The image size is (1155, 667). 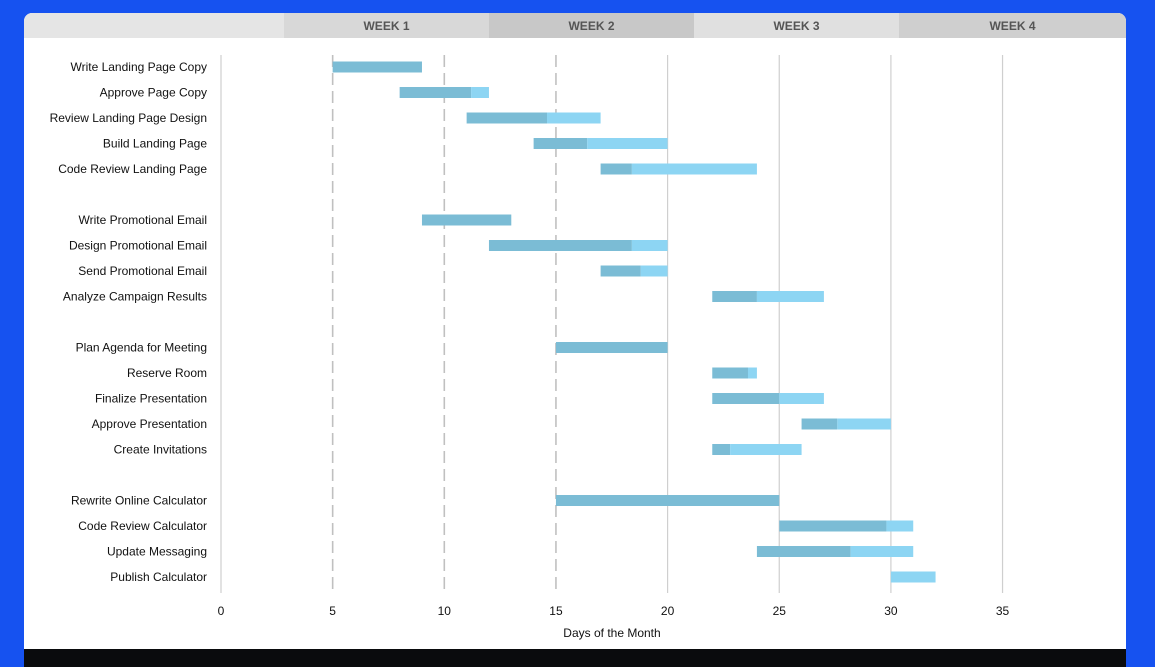 What do you see at coordinates (611, 633) in the screenshot?
I see `x-axis-label: Days of the Month` at bounding box center [611, 633].